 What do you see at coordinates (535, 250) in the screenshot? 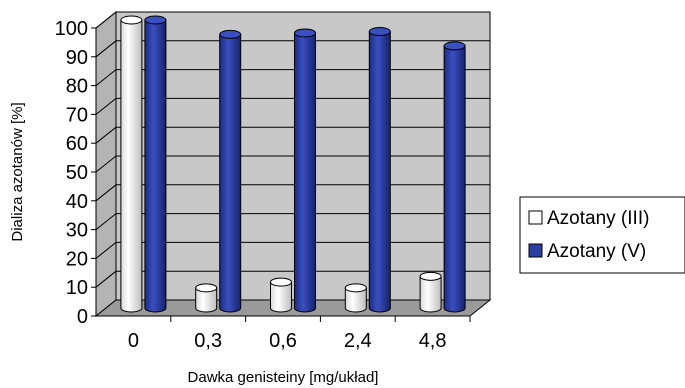
I see `legend-swatch-azotany-v` at bounding box center [535, 250].